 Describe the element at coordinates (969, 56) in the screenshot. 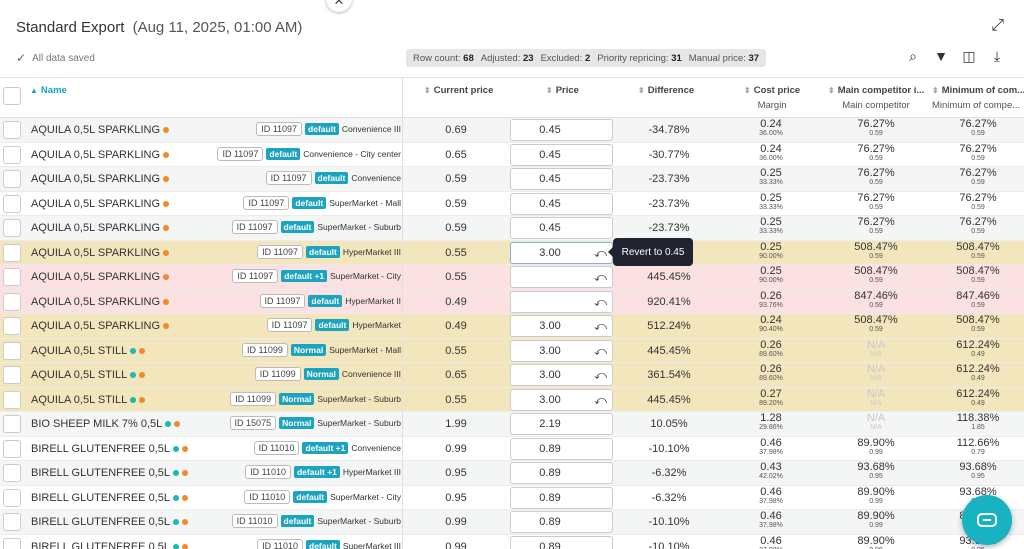

I see `columns-icon: ◫` at that location.